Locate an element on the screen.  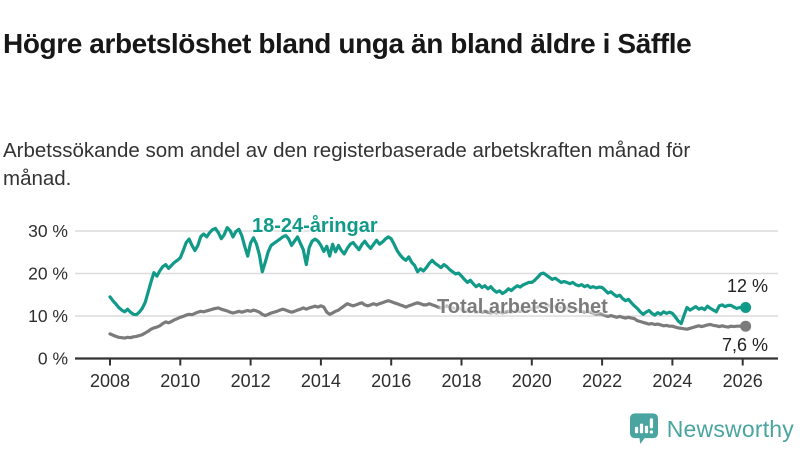
svg-text: 30 % is located at coordinates (48, 231).